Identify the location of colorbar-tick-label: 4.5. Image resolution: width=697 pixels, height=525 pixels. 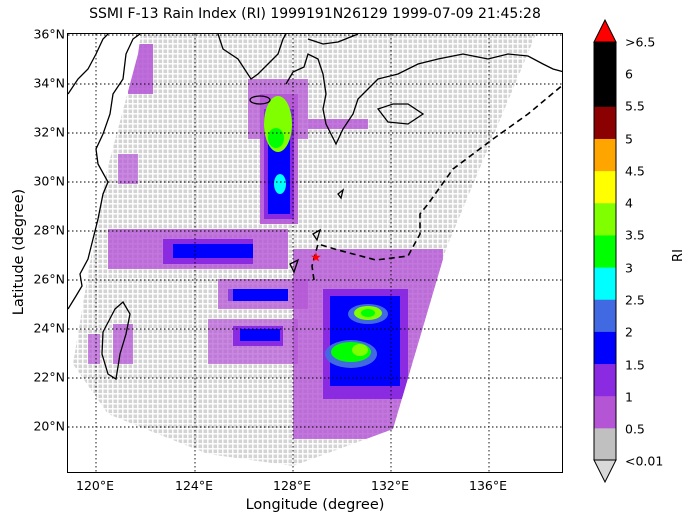
(635, 171).